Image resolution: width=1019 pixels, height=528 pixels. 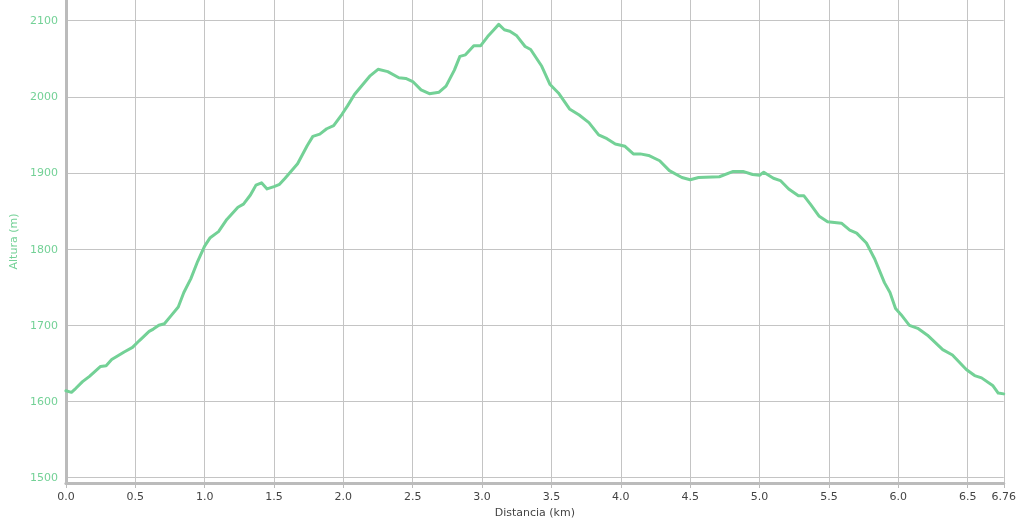 I want to click on x-tick-label: 4.0, so click(x=621, y=496).